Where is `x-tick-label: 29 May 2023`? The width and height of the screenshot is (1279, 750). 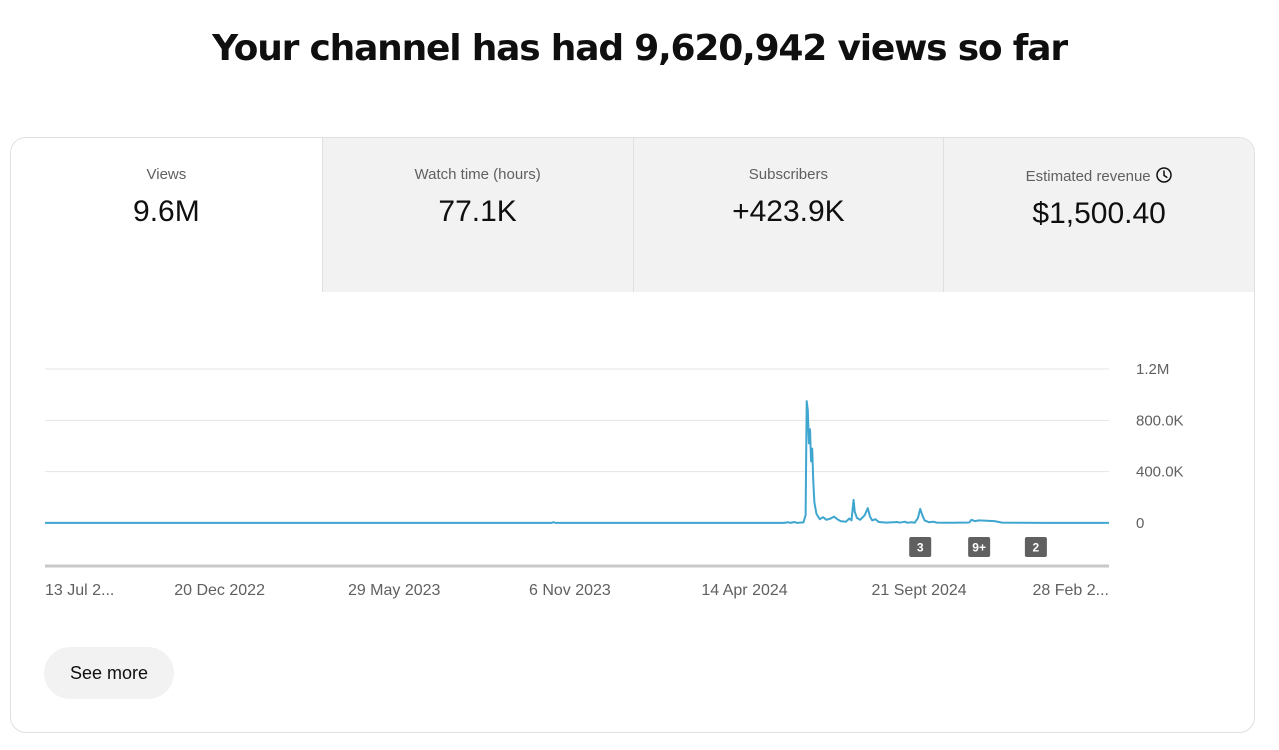
x-tick-label: 29 May 2023 is located at coordinates (394, 590).